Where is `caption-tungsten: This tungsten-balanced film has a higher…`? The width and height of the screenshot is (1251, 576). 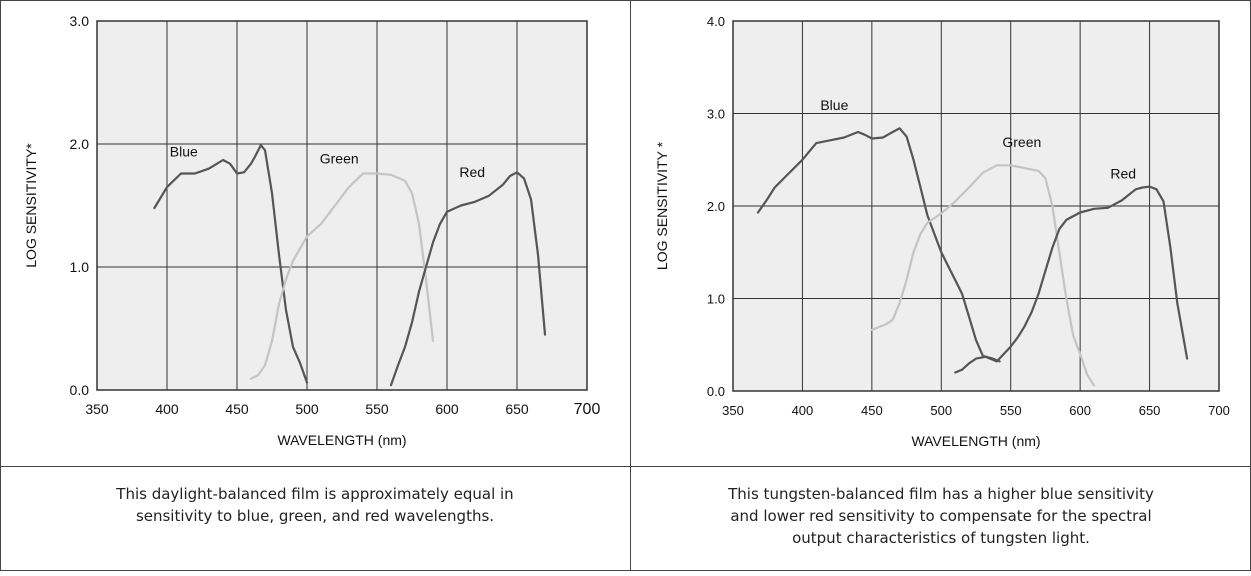
caption-tungsten: This tungsten-balanced film has a higher… is located at coordinates (941, 516).